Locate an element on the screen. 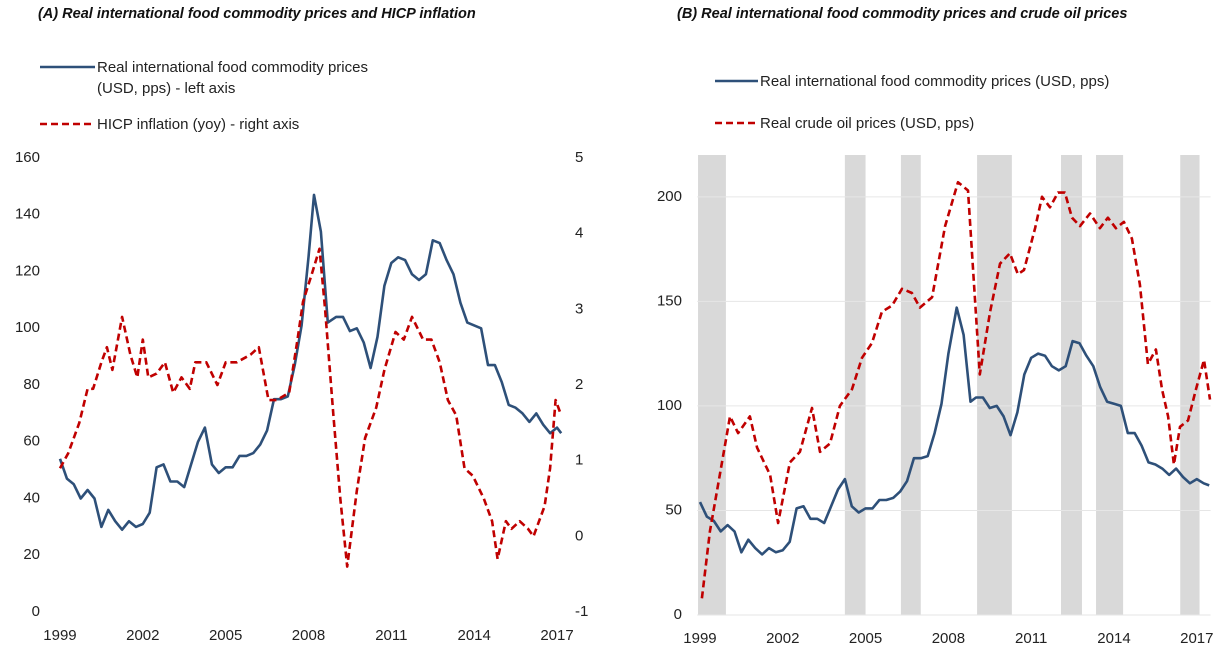 This screenshot has width=1231, height=652. y-tick-label: 120 is located at coordinates (27, 270).